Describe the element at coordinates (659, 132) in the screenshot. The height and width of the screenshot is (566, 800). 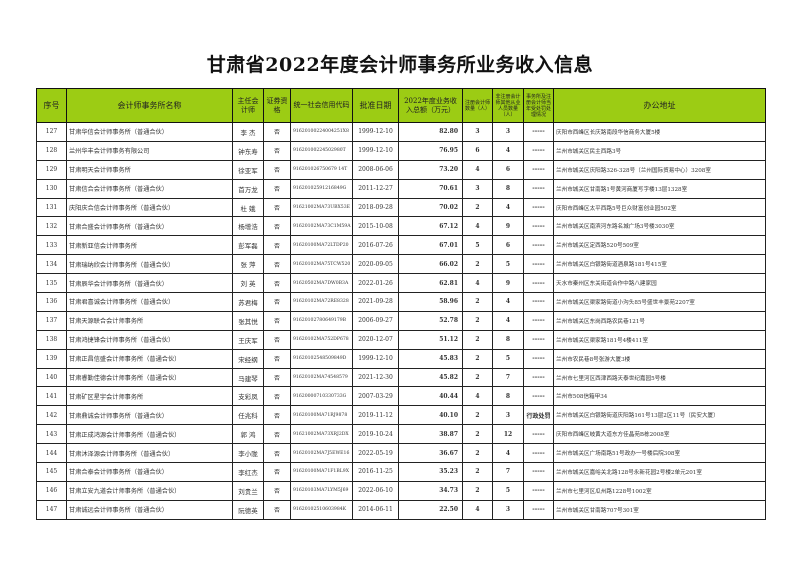
I see `address-cell: 庆阳市西峰区长庆路南段华信商务大厦5楼` at that location.